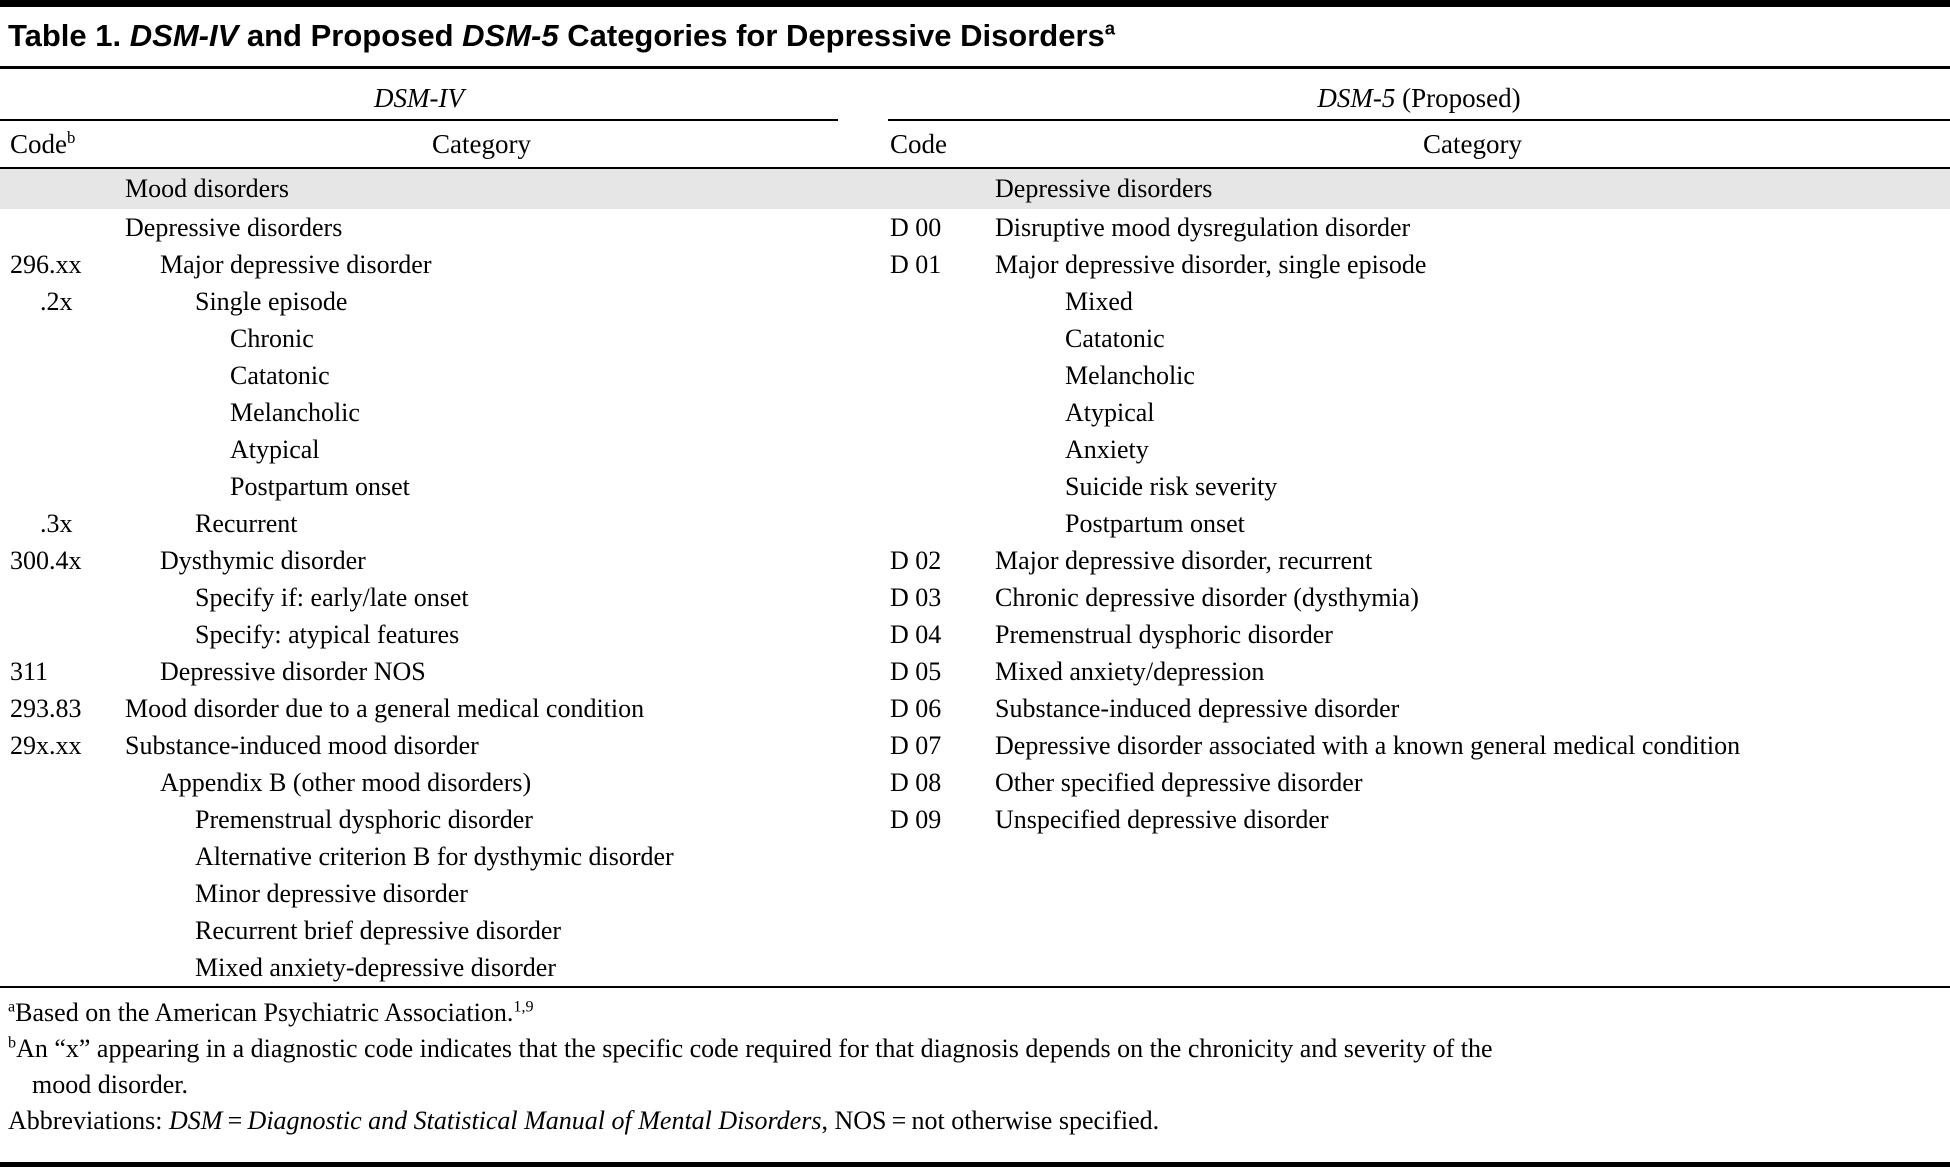 This screenshot has height=1167, width=1950. What do you see at coordinates (1470, 145) in the screenshot?
I see `right-category-header: Category` at bounding box center [1470, 145].